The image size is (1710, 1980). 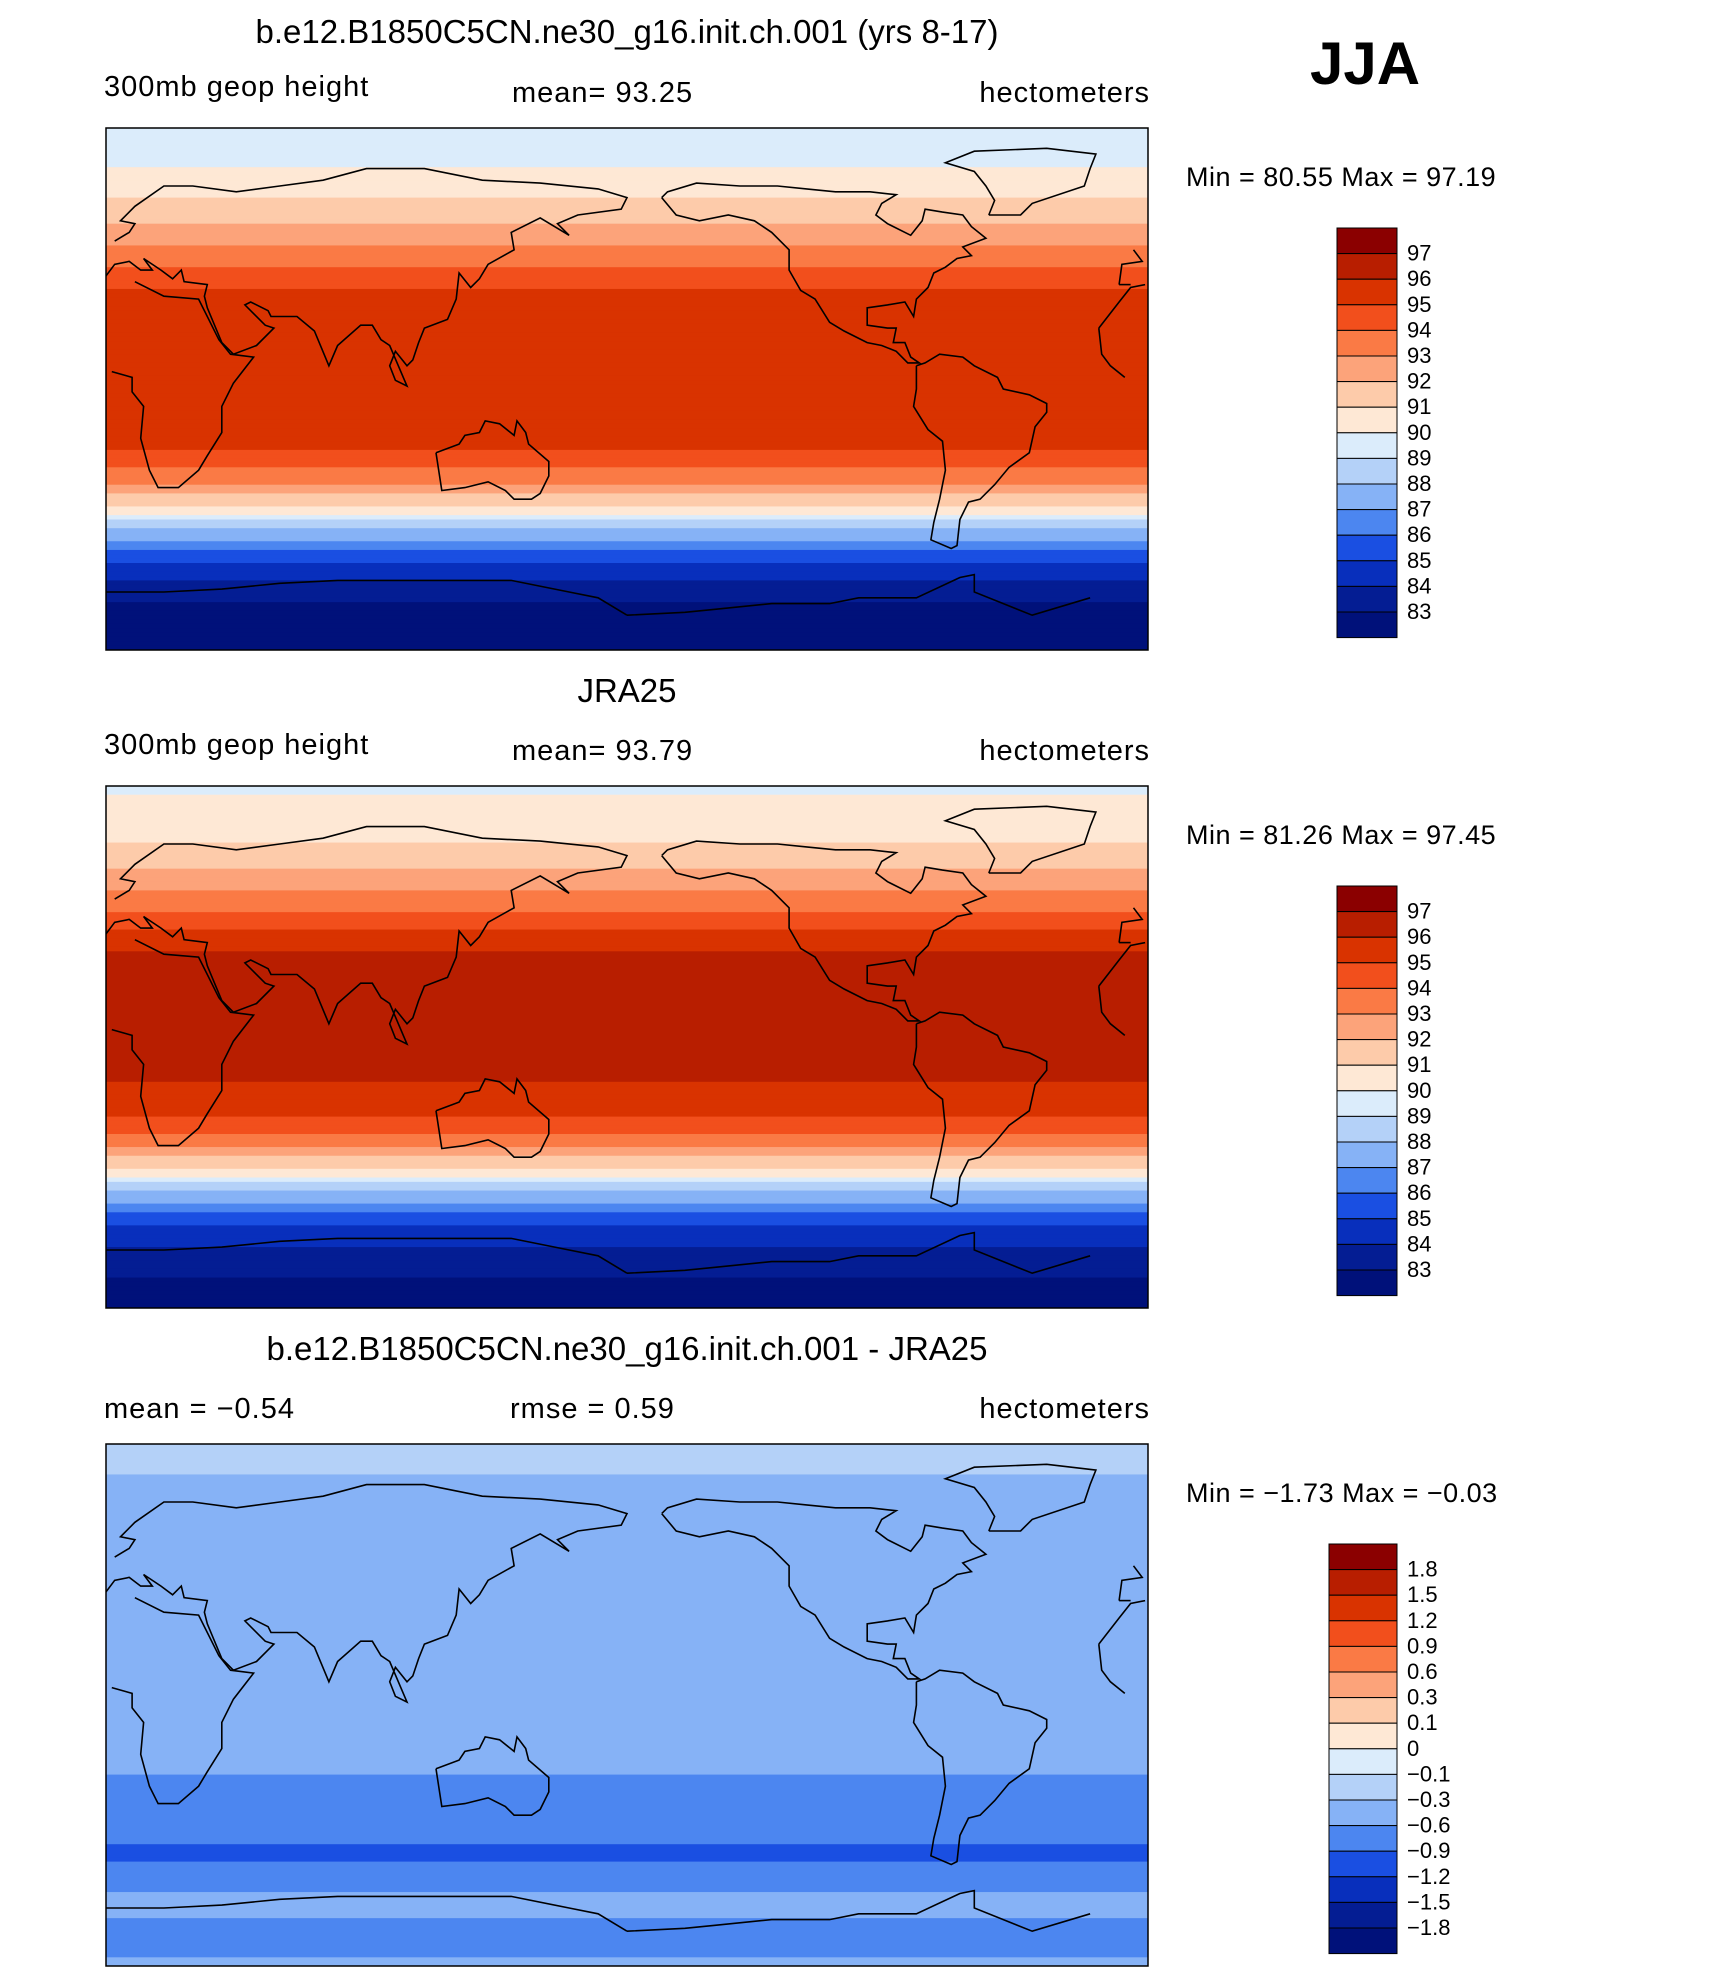 I want to click on colorbar-tick-label: 0.1, so click(x=1422, y=1722).